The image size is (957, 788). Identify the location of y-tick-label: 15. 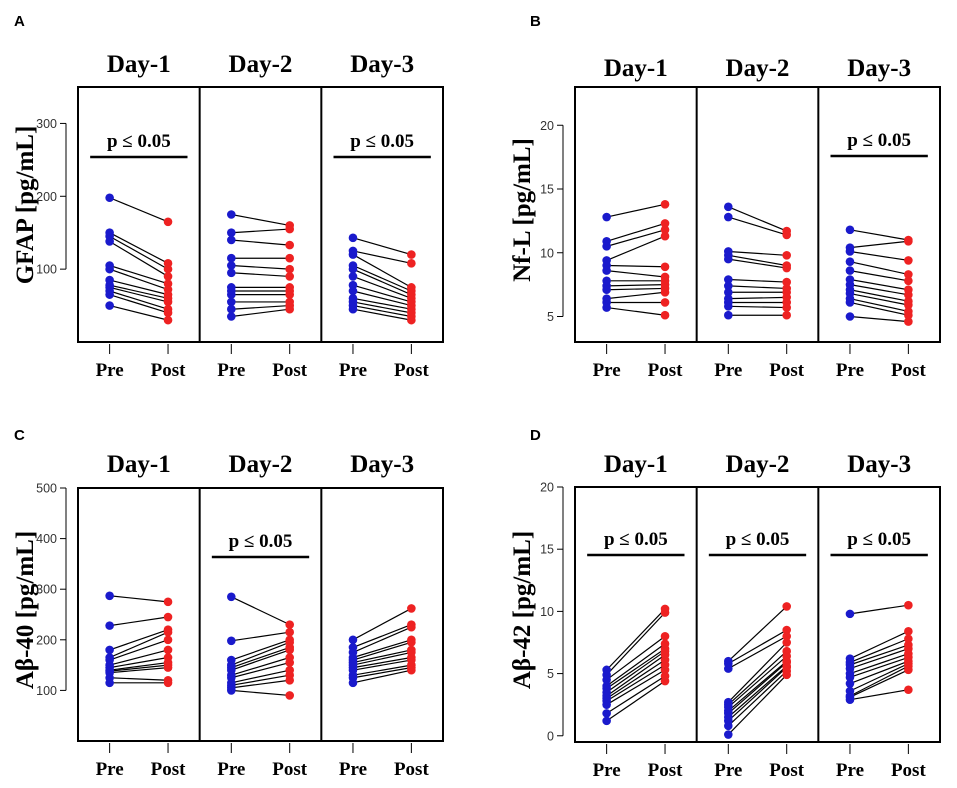
(547, 550).